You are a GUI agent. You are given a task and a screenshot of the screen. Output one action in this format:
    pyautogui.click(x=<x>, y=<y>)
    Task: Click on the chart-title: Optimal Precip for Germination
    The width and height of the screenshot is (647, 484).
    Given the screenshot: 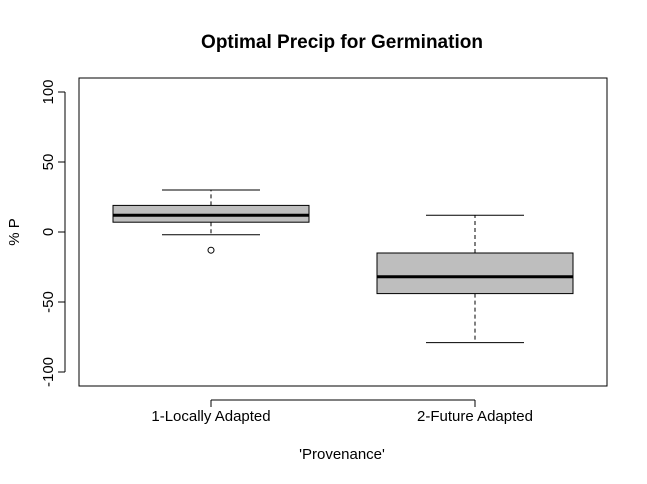 What is the action you would take?
    pyautogui.click(x=342, y=42)
    